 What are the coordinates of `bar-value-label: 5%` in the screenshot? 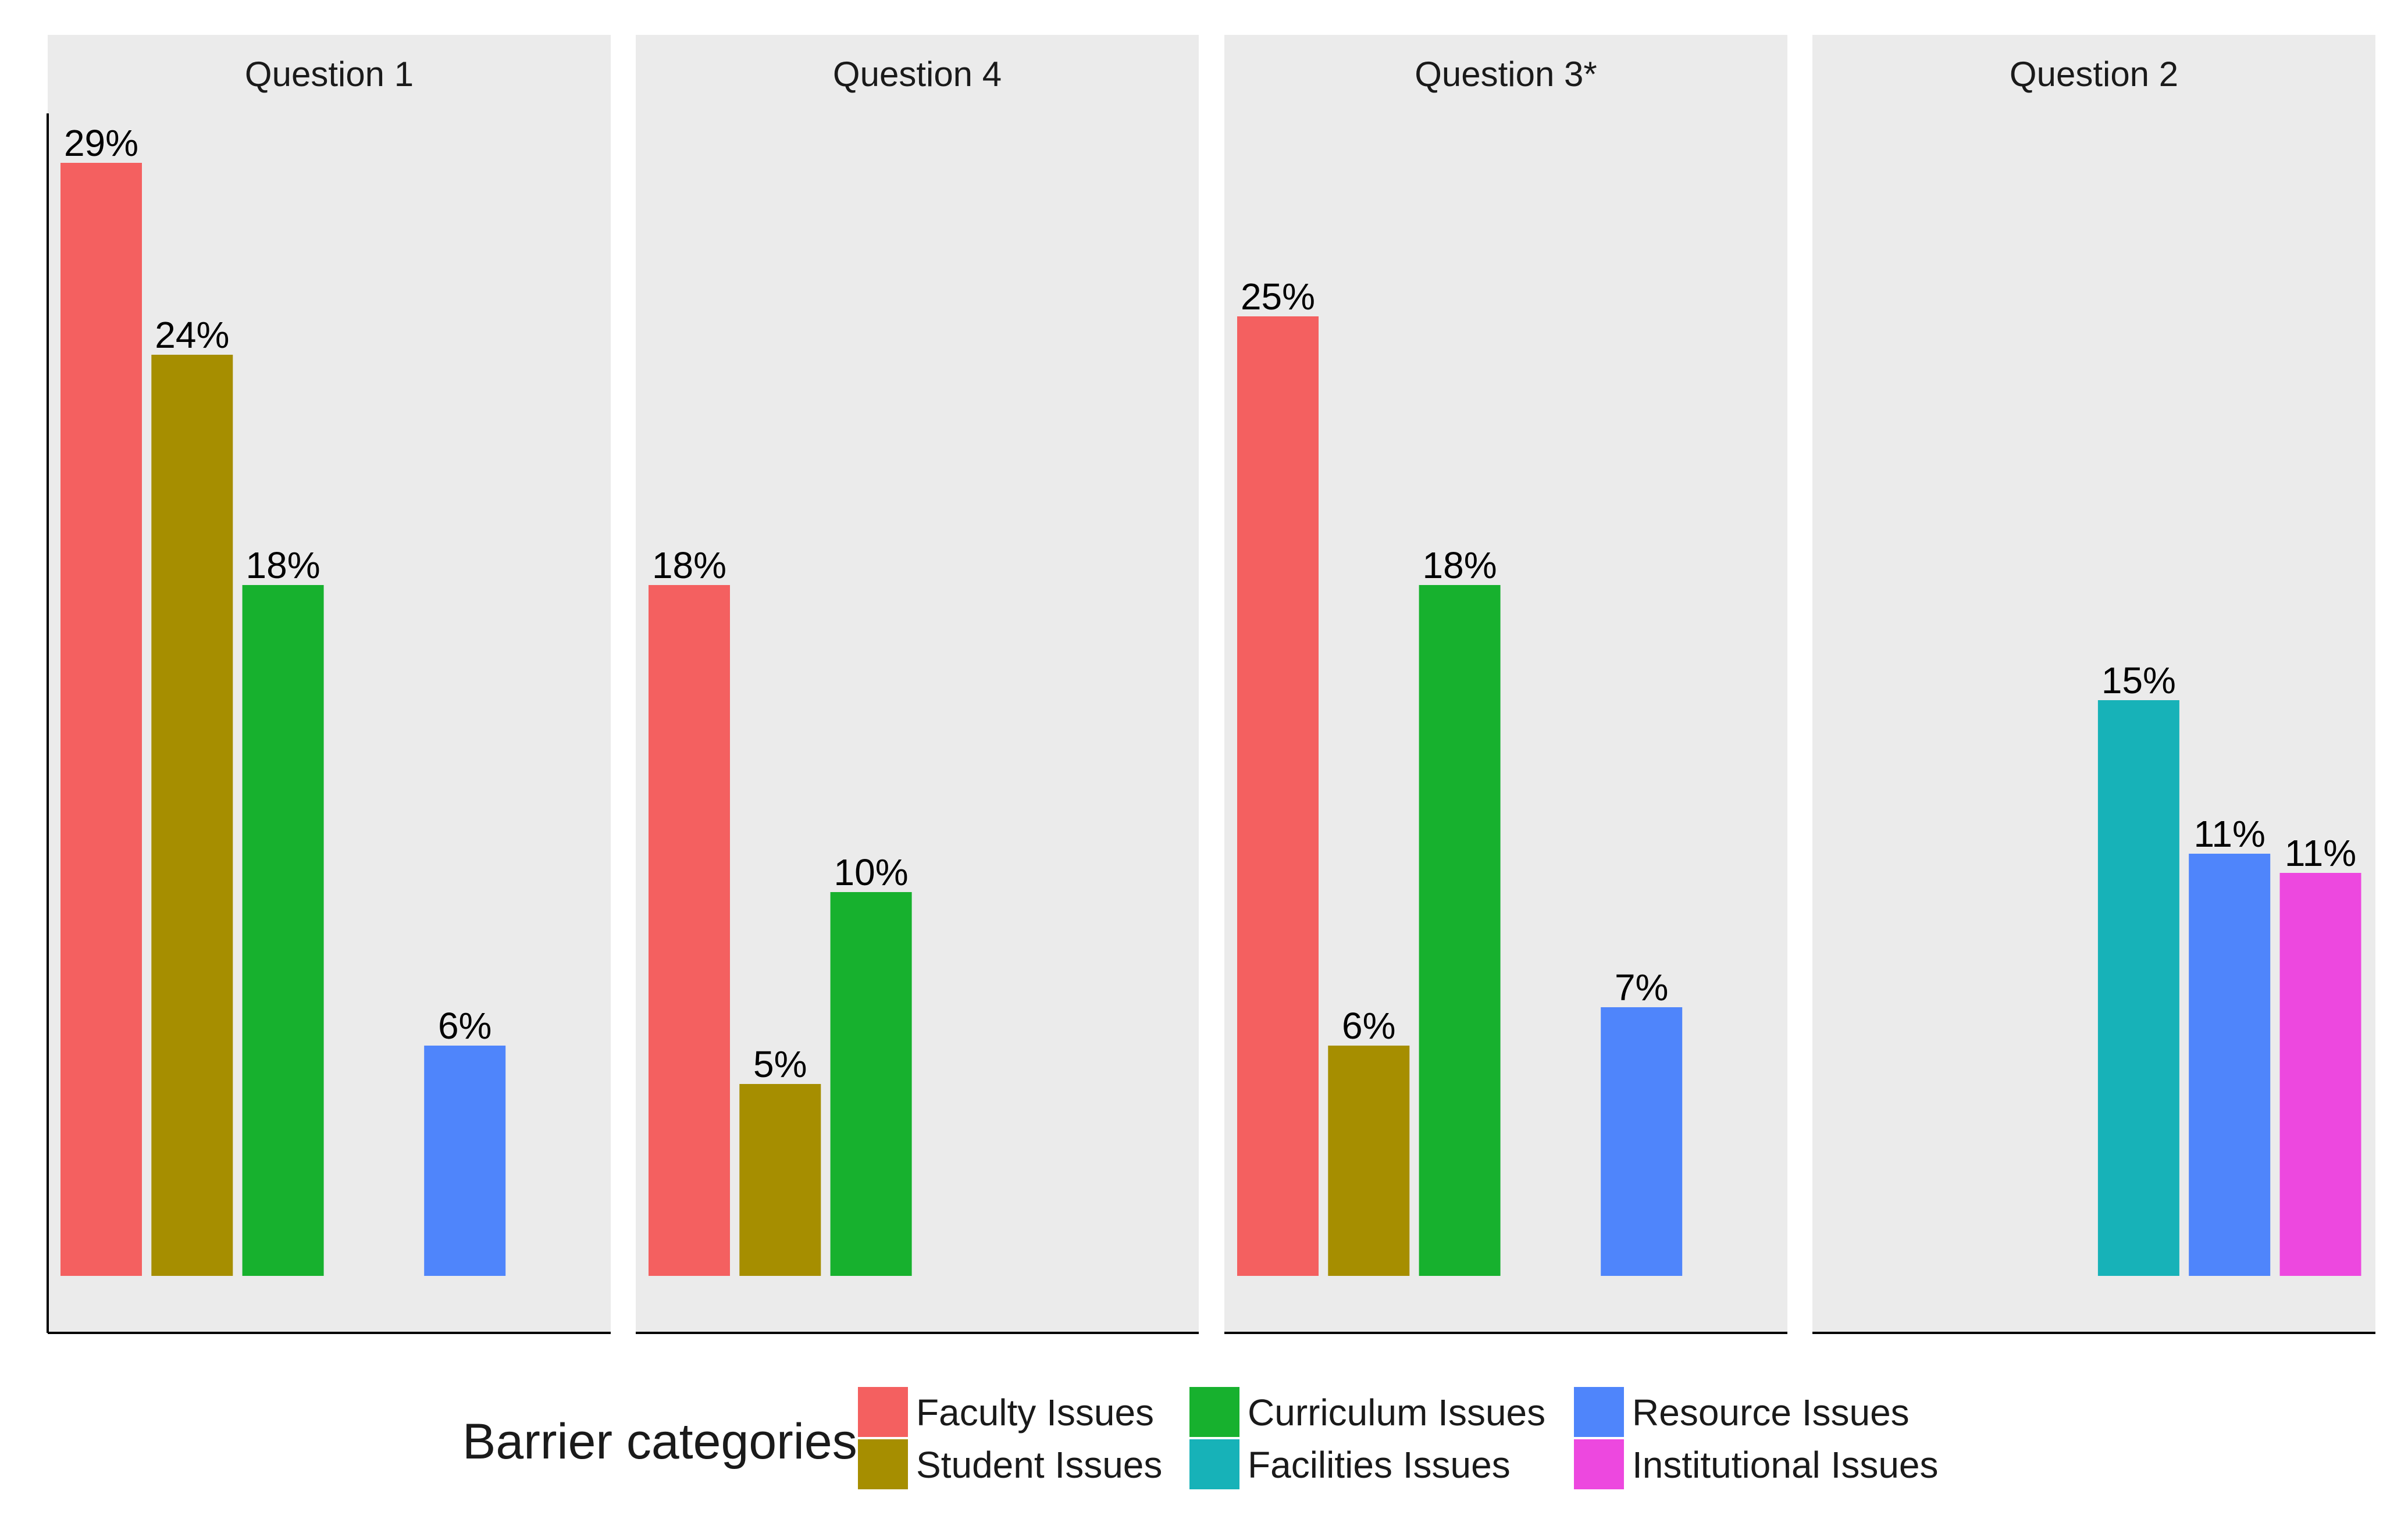 It's located at (780, 1064).